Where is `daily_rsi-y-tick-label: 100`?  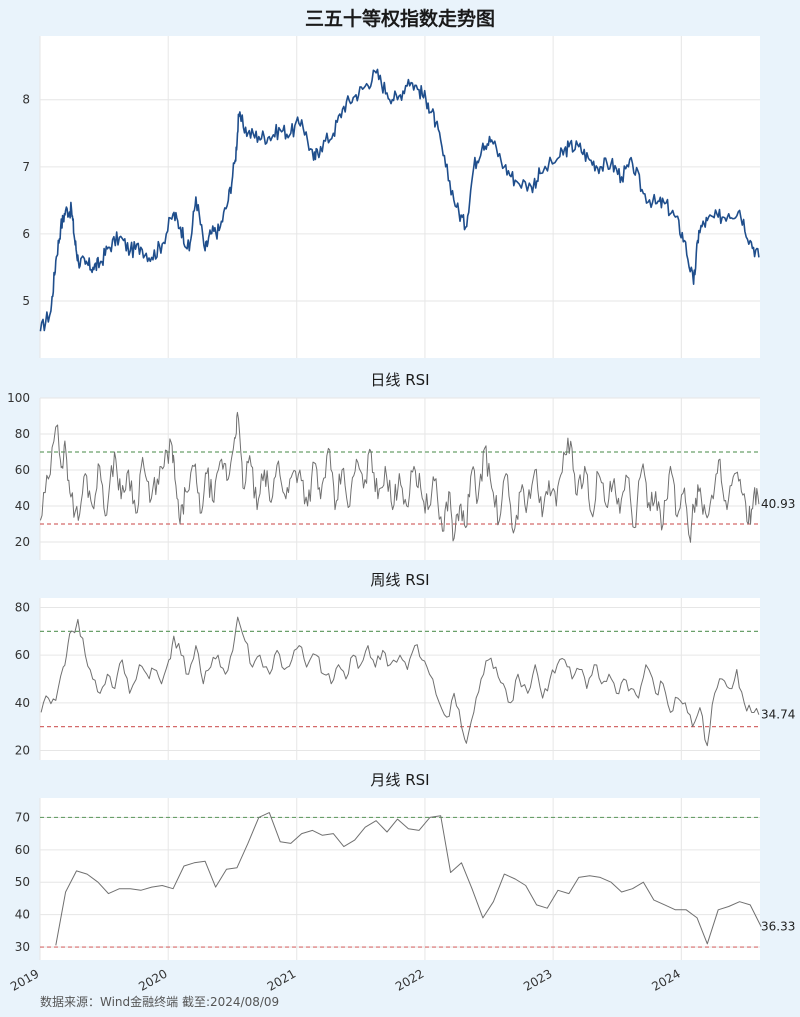
daily_rsi-y-tick-label: 100 is located at coordinates (18, 398).